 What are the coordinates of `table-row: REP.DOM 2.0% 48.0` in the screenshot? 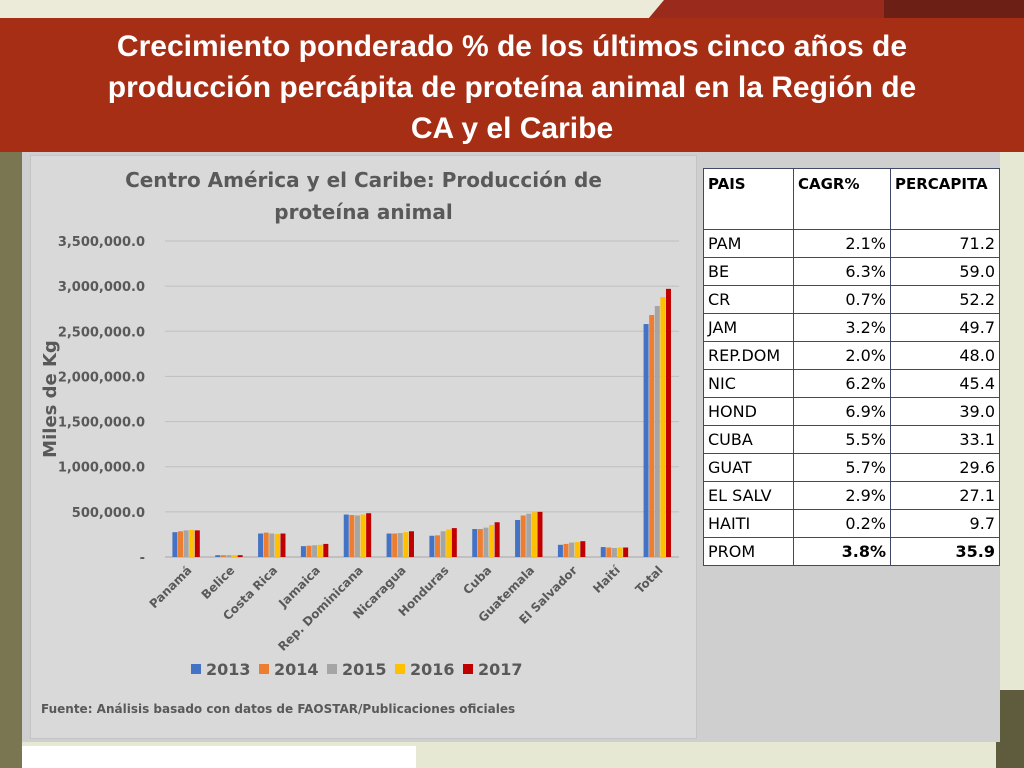 It's located at (851, 355).